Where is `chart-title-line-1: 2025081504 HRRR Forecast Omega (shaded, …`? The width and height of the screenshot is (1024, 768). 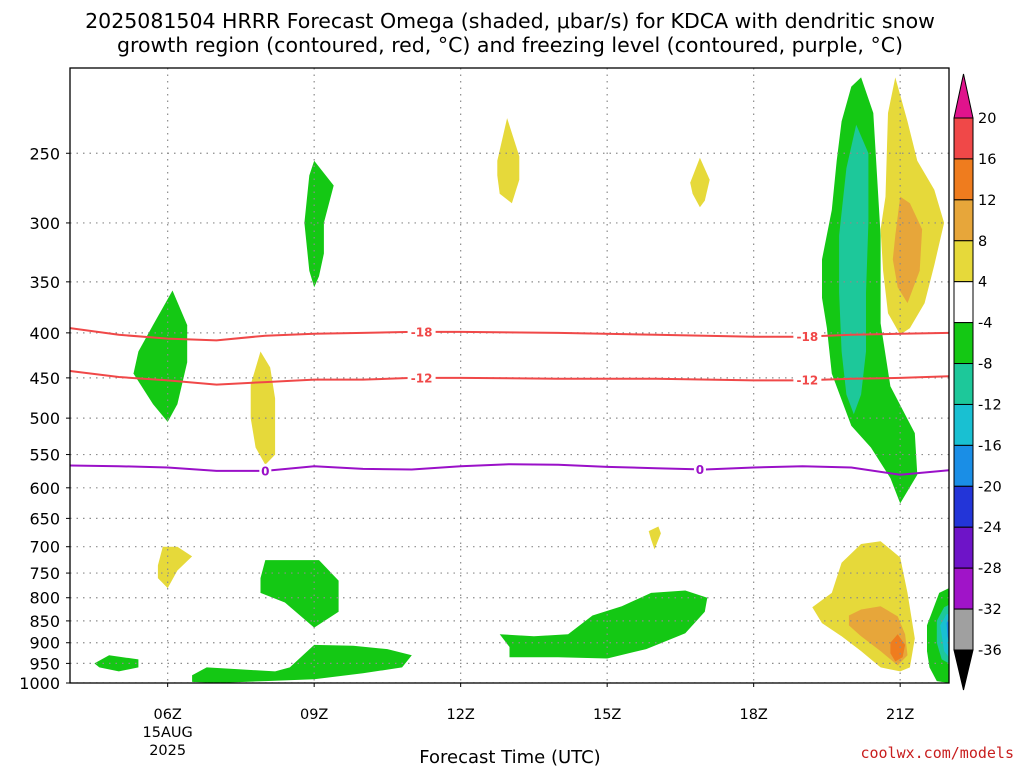
chart-title-line-1: 2025081504 HRRR Forecast Omega (shaded, … is located at coordinates (510, 21).